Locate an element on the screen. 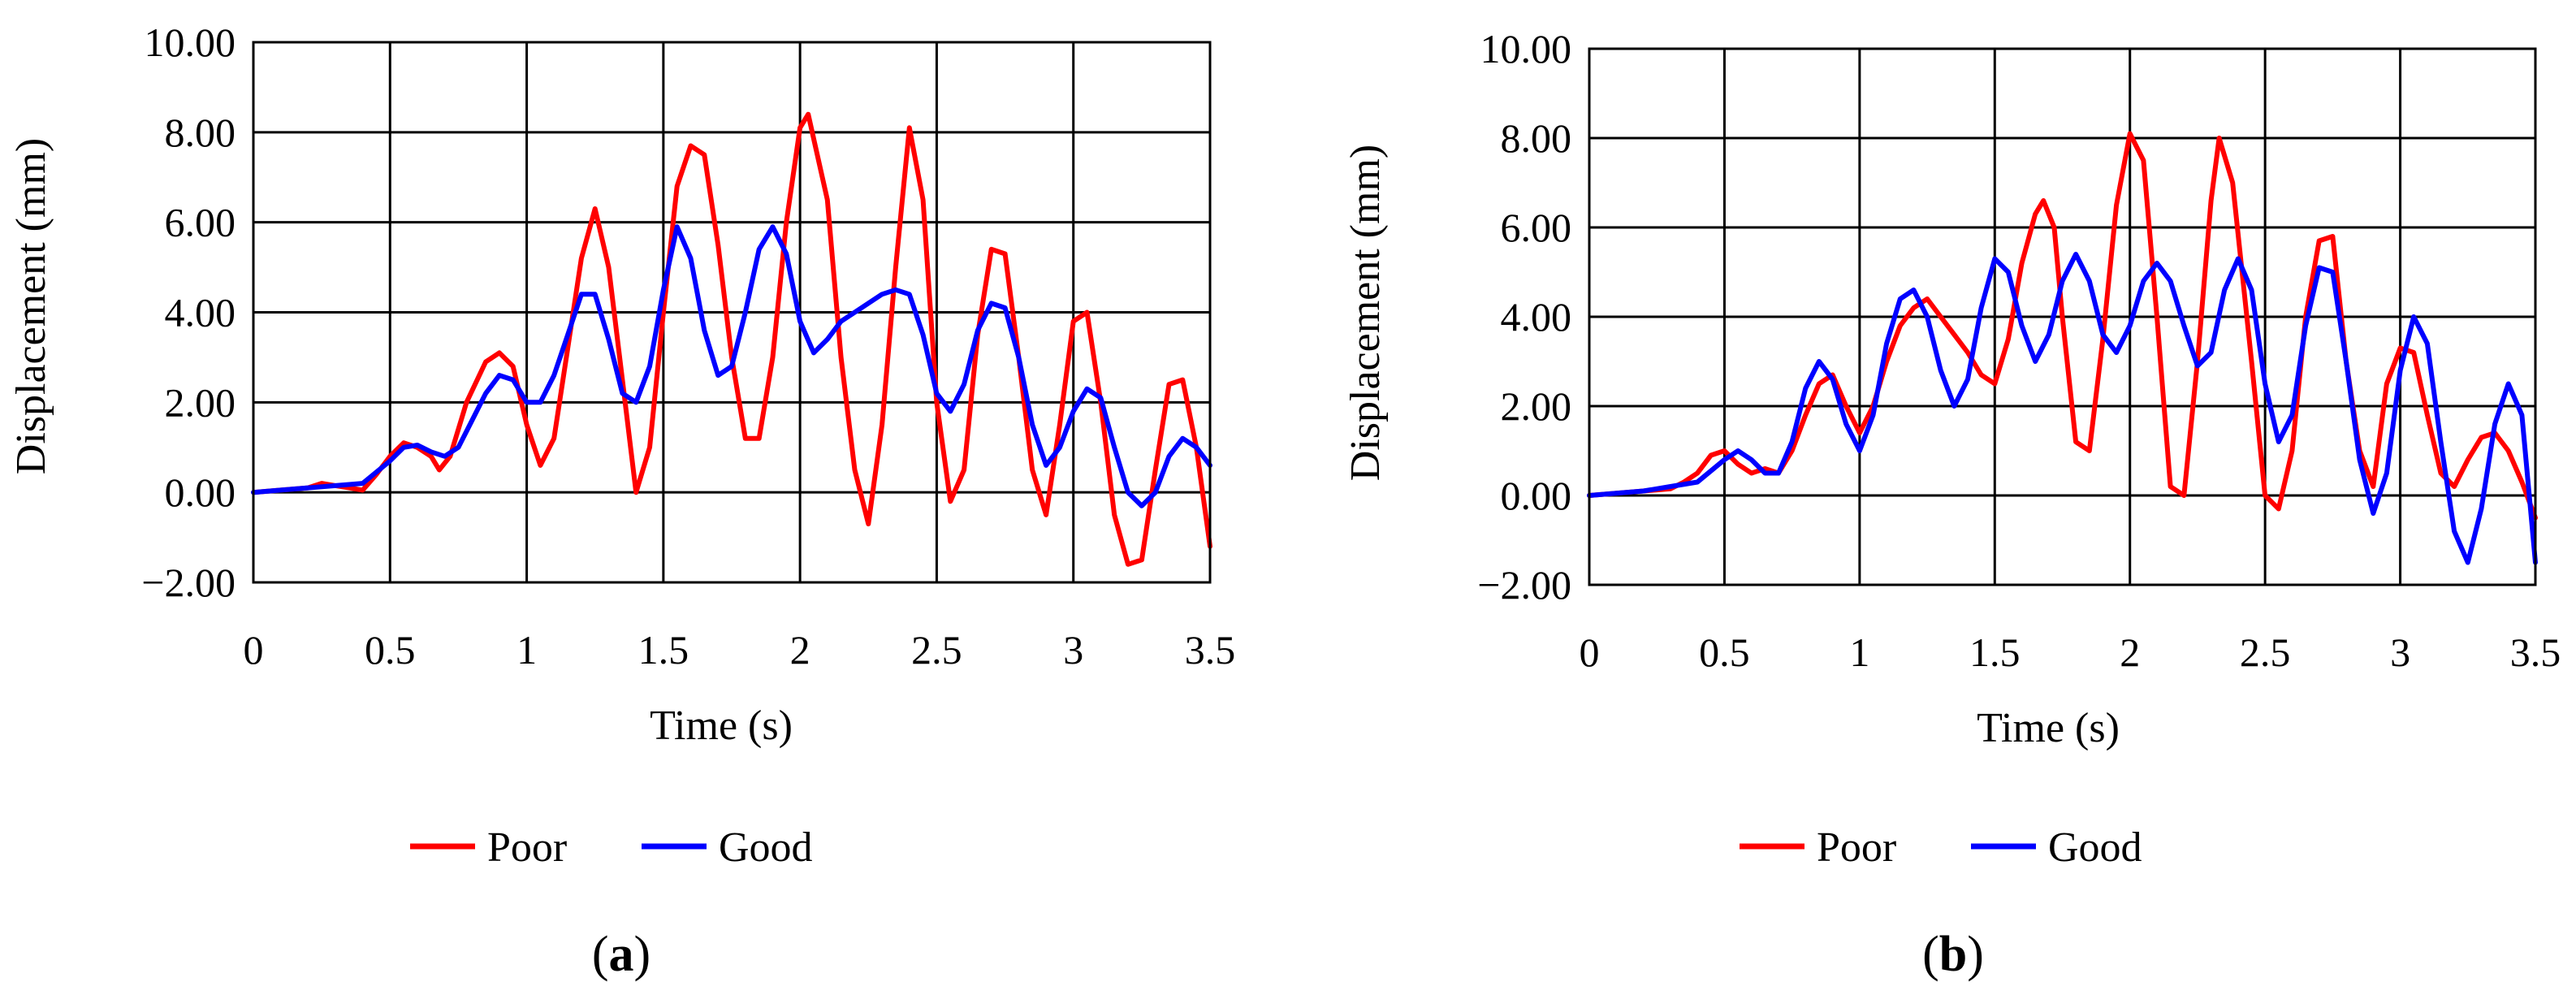 This screenshot has height=1008, width=2576. series-line-poor is located at coordinates (2063, 326).